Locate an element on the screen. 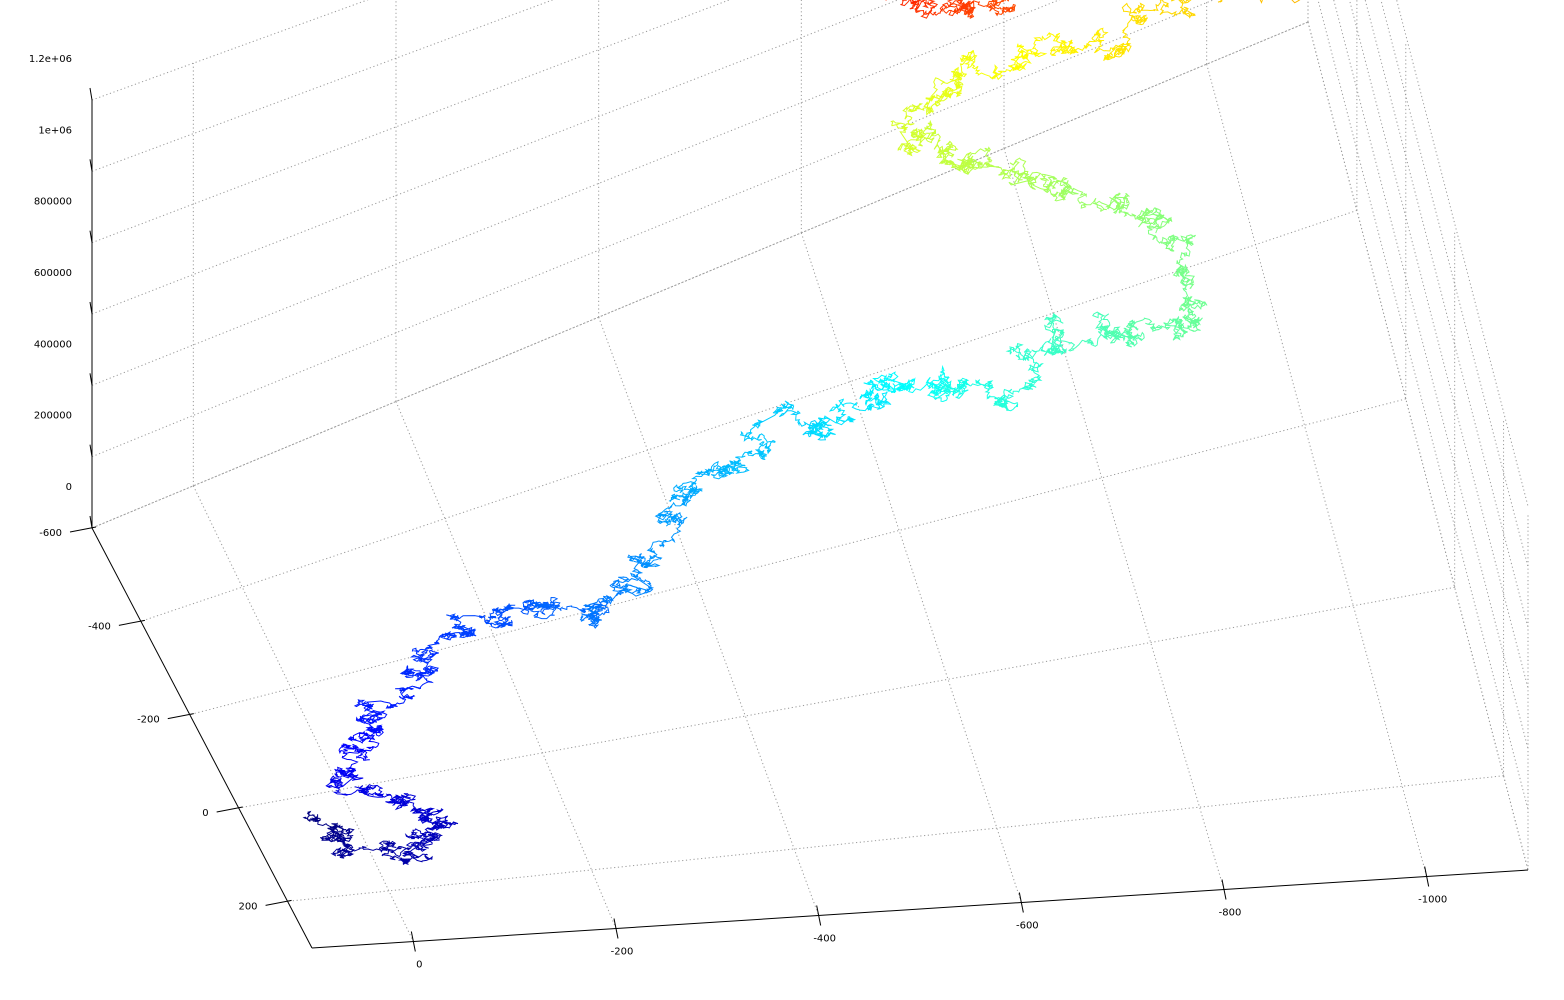  y-tick-label: 0 is located at coordinates (205, 813).